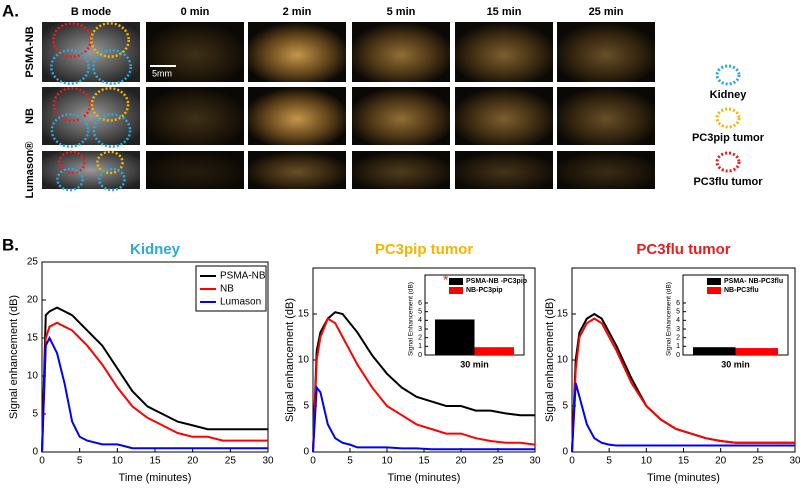  I want to click on y-tick-label: 20, so click(33, 300).